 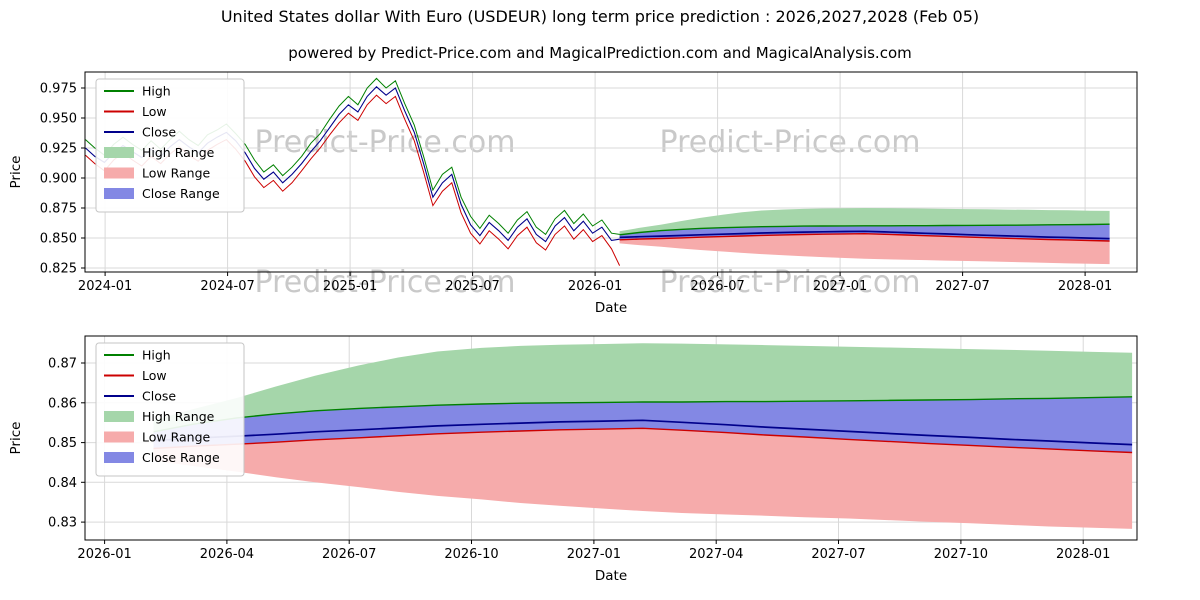 I want to click on y-tick-label: 0.825, so click(x=58, y=269).